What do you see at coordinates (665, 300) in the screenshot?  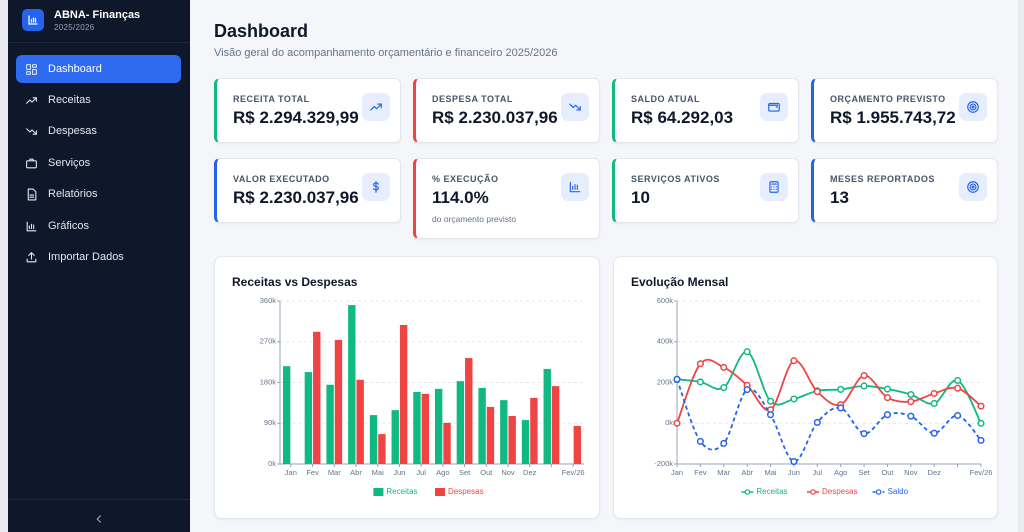 I see `y-tick-label: 600k` at bounding box center [665, 300].